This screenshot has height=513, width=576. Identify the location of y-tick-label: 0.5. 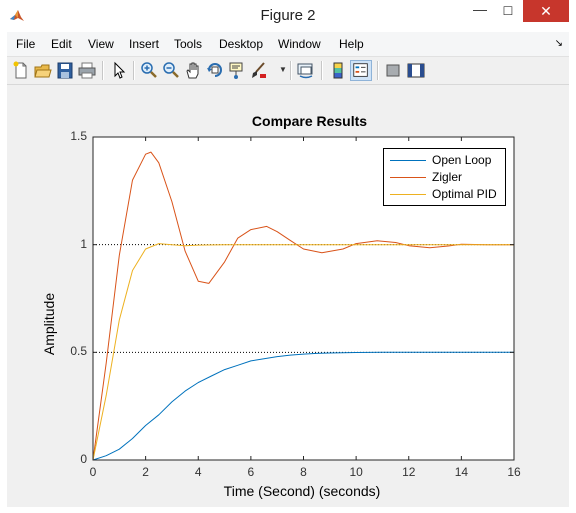
(78, 351).